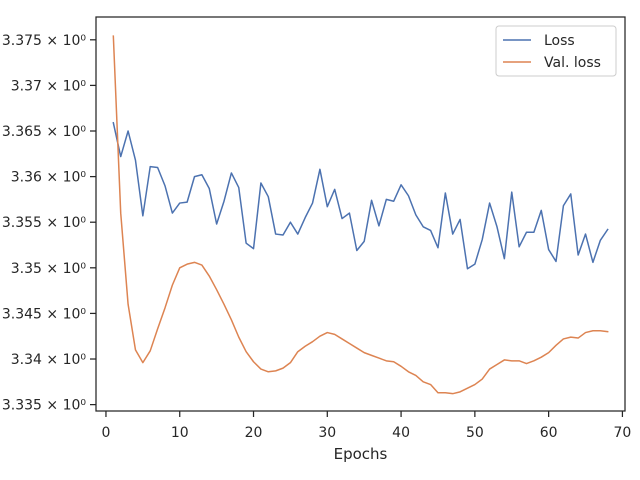 The width and height of the screenshot is (640, 480). I want to click on x-tick-label: 20, so click(254, 433).